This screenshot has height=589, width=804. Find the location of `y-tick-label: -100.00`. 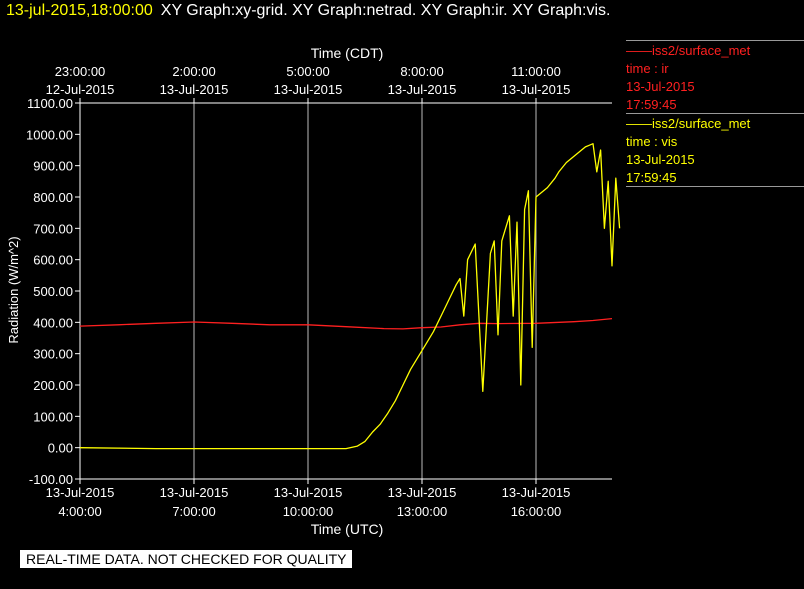

y-tick-label: -100.00 is located at coordinates (51, 479).